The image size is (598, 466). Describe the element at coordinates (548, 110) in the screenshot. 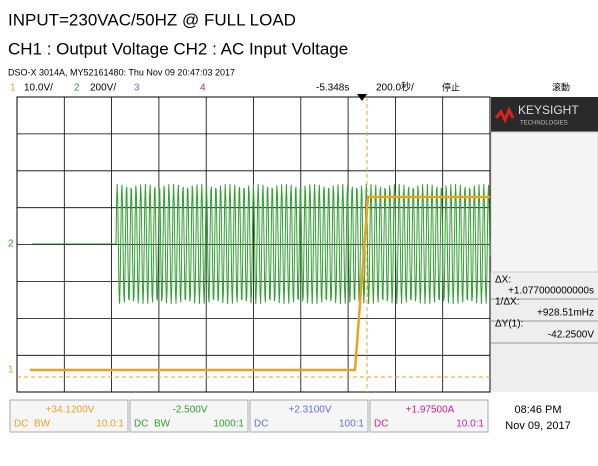

I see `brand: KEYSIGHT` at that location.